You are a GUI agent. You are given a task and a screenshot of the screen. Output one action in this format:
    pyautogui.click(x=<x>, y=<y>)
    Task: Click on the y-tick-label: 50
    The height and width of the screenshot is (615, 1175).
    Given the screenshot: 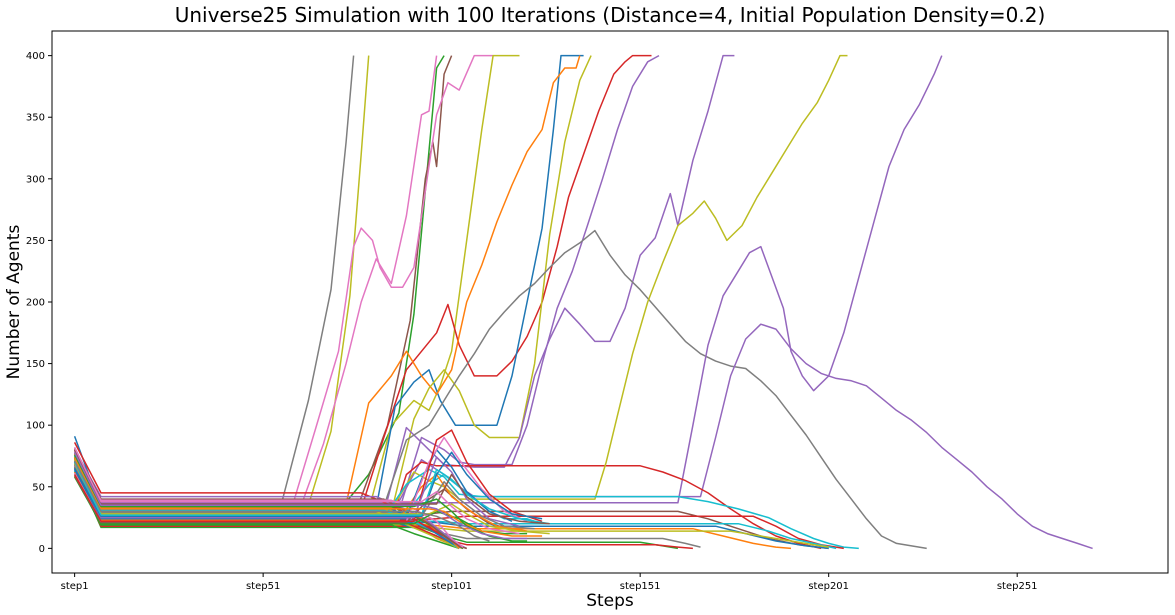 What is the action you would take?
    pyautogui.click(x=38, y=487)
    